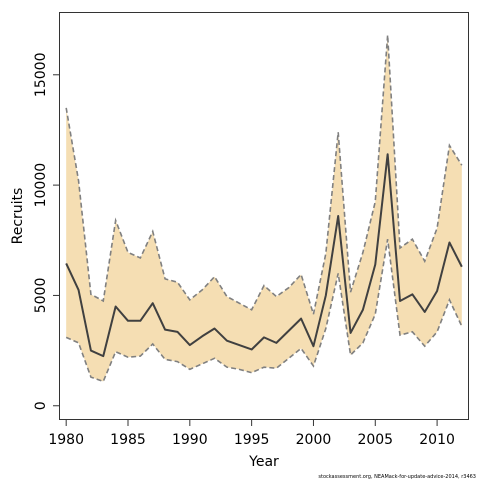  What do you see at coordinates (263, 462) in the screenshot?
I see `x-axis-title: Year` at bounding box center [263, 462].